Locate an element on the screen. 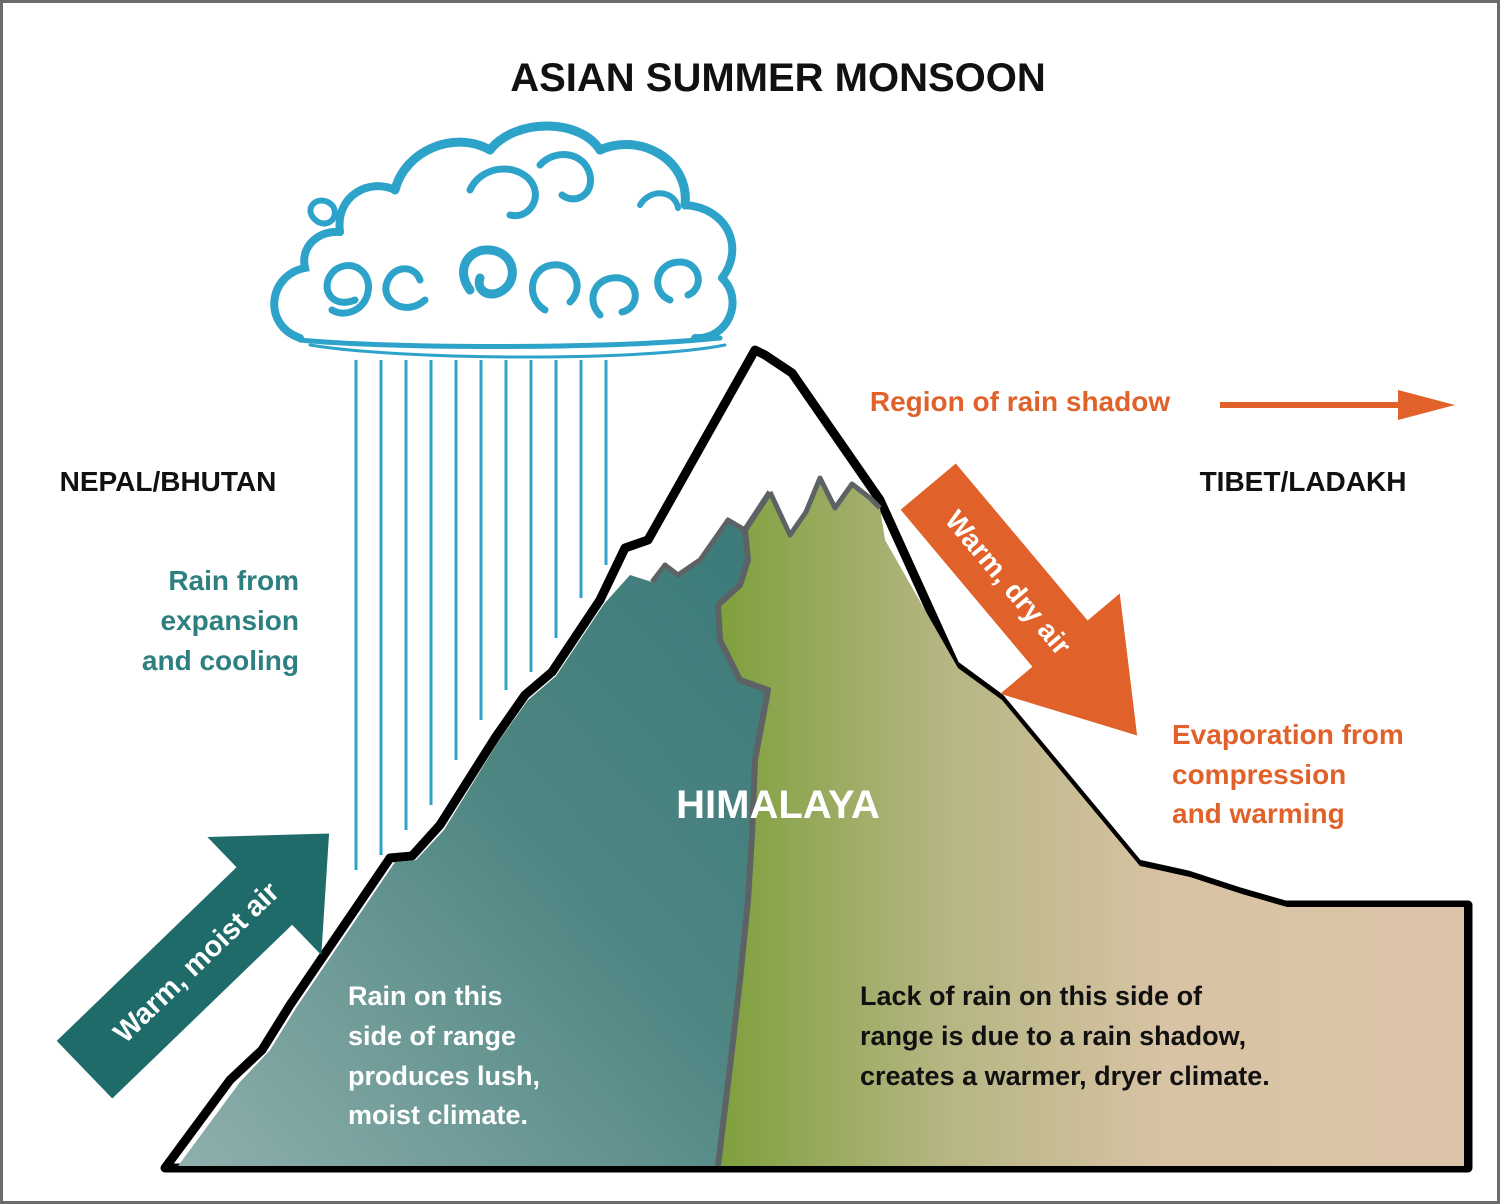  region-label-right: TIBET/LADAKH is located at coordinates (1303, 481).